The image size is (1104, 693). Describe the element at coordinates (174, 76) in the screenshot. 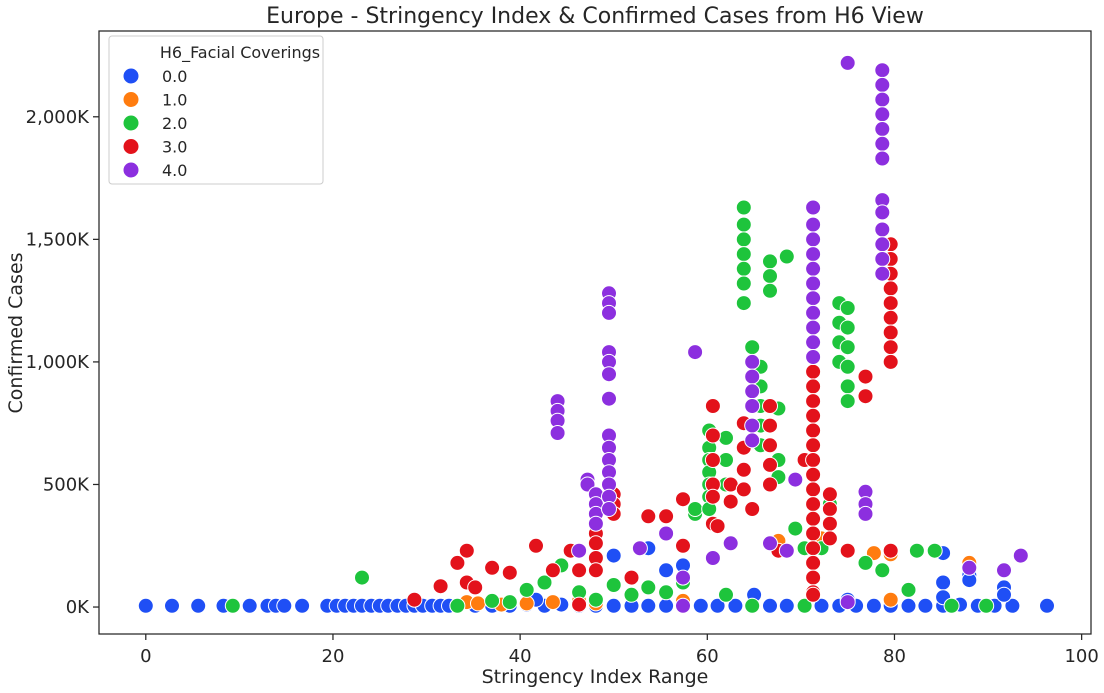

I see `legend-label: 0.0` at that location.